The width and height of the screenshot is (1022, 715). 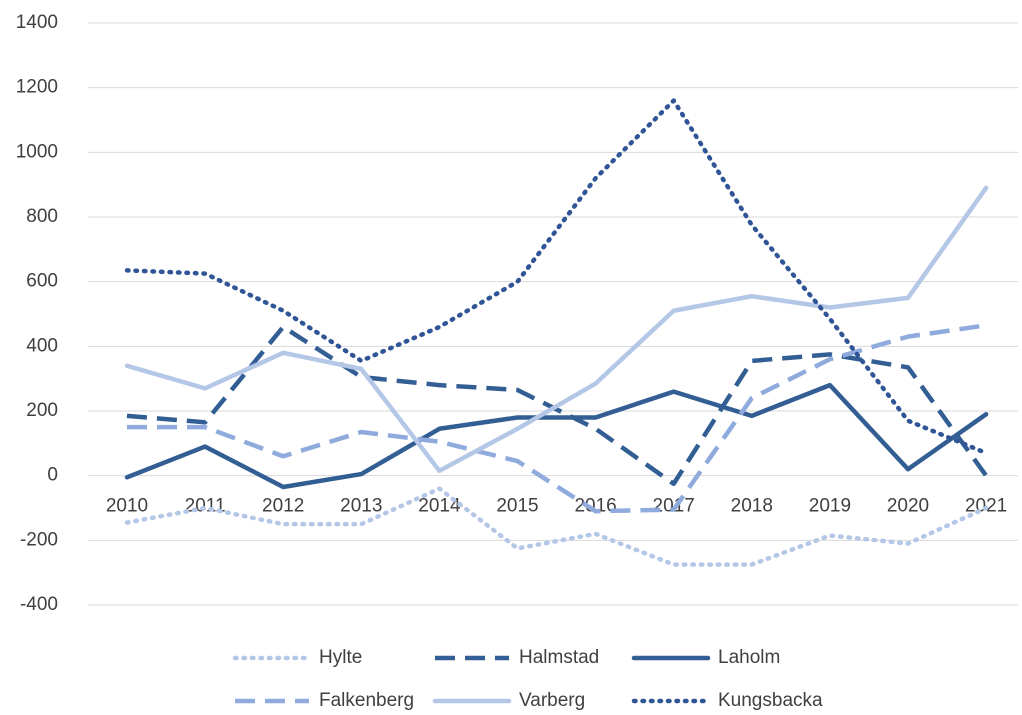 I want to click on x-tick-label: 2019, so click(x=830, y=506).